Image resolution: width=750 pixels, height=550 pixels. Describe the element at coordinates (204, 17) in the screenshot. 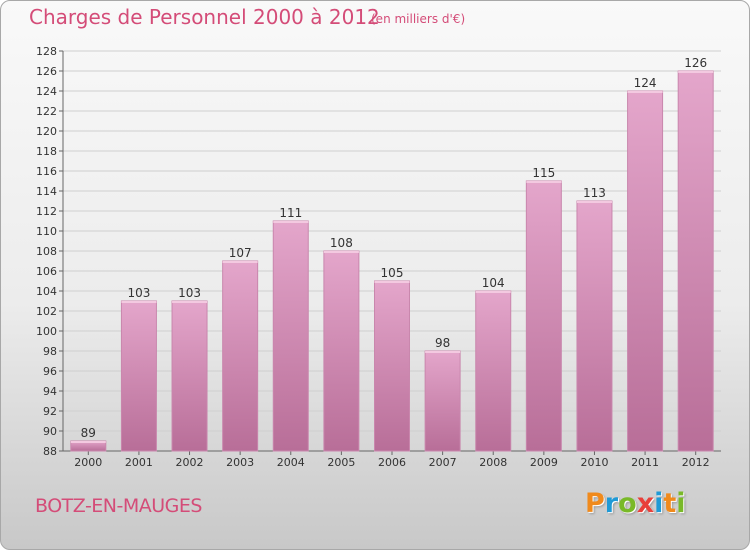

I see `chart-title: Charges de Personnel 2000 à 2012` at that location.